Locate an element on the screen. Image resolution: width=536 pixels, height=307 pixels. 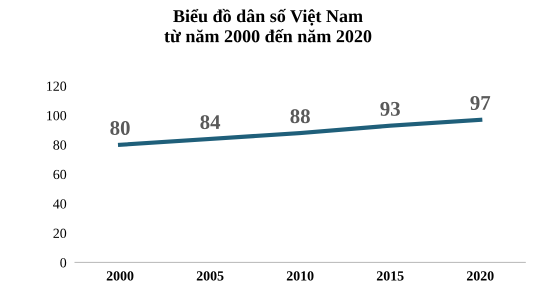
y-tick-label: 40 is located at coordinates (59, 204).